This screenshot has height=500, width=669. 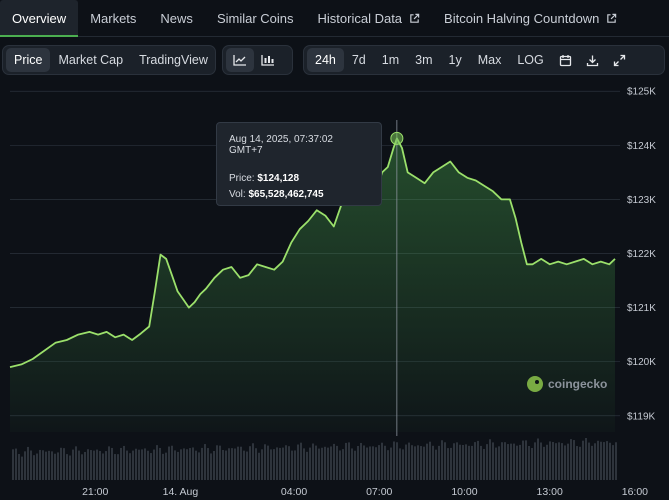 I want to click on download-icon, so click(x=592, y=60).